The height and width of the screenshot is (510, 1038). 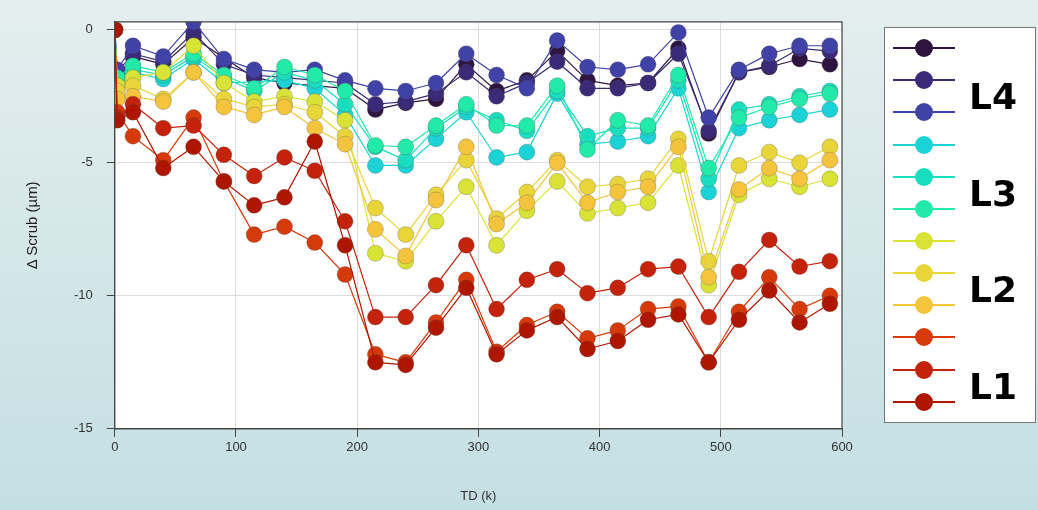 What do you see at coordinates (83, 295) in the screenshot?
I see `y-tick-label: -10` at bounding box center [83, 295].